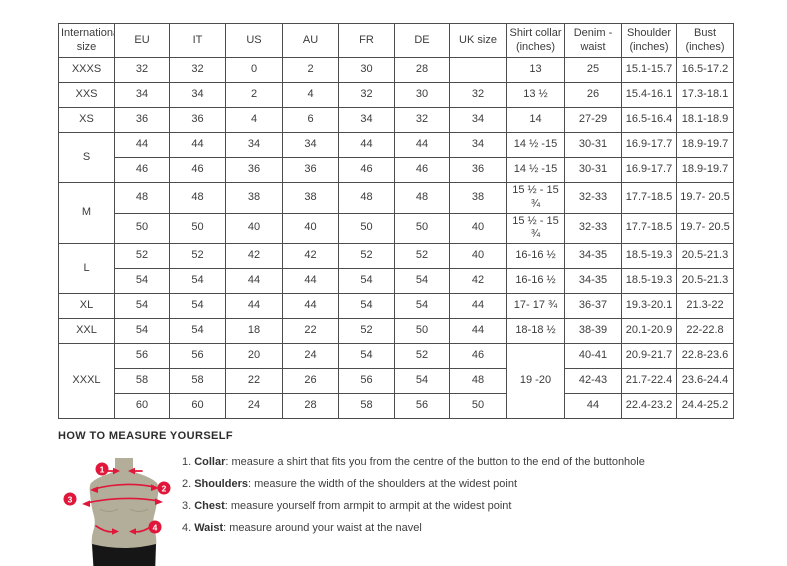 The image size is (787, 566). I want to click on table-cell: 40-41, so click(593, 356).